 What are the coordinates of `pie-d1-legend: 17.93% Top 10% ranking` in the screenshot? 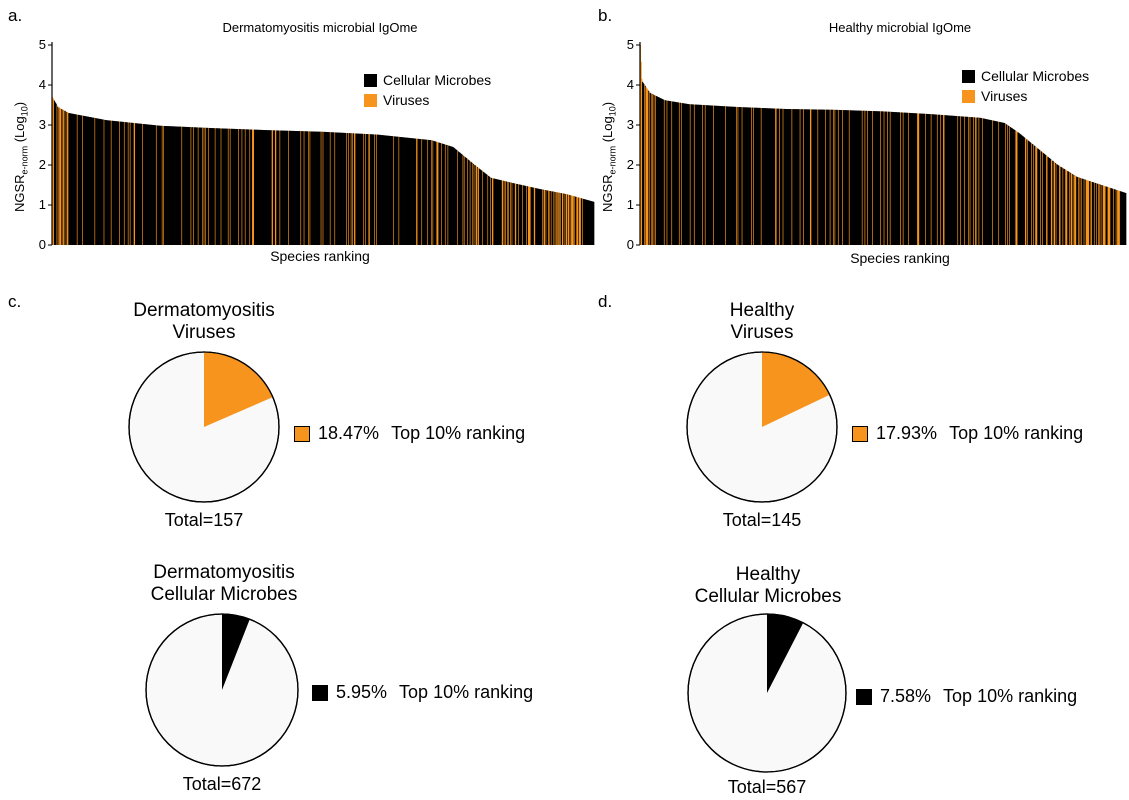 It's located at (967, 433).